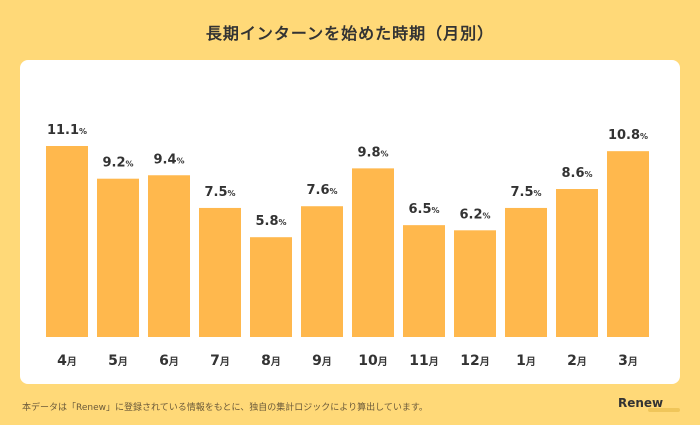  Describe the element at coordinates (474, 214) in the screenshot. I see `value-label-12: 6.2%` at that location.